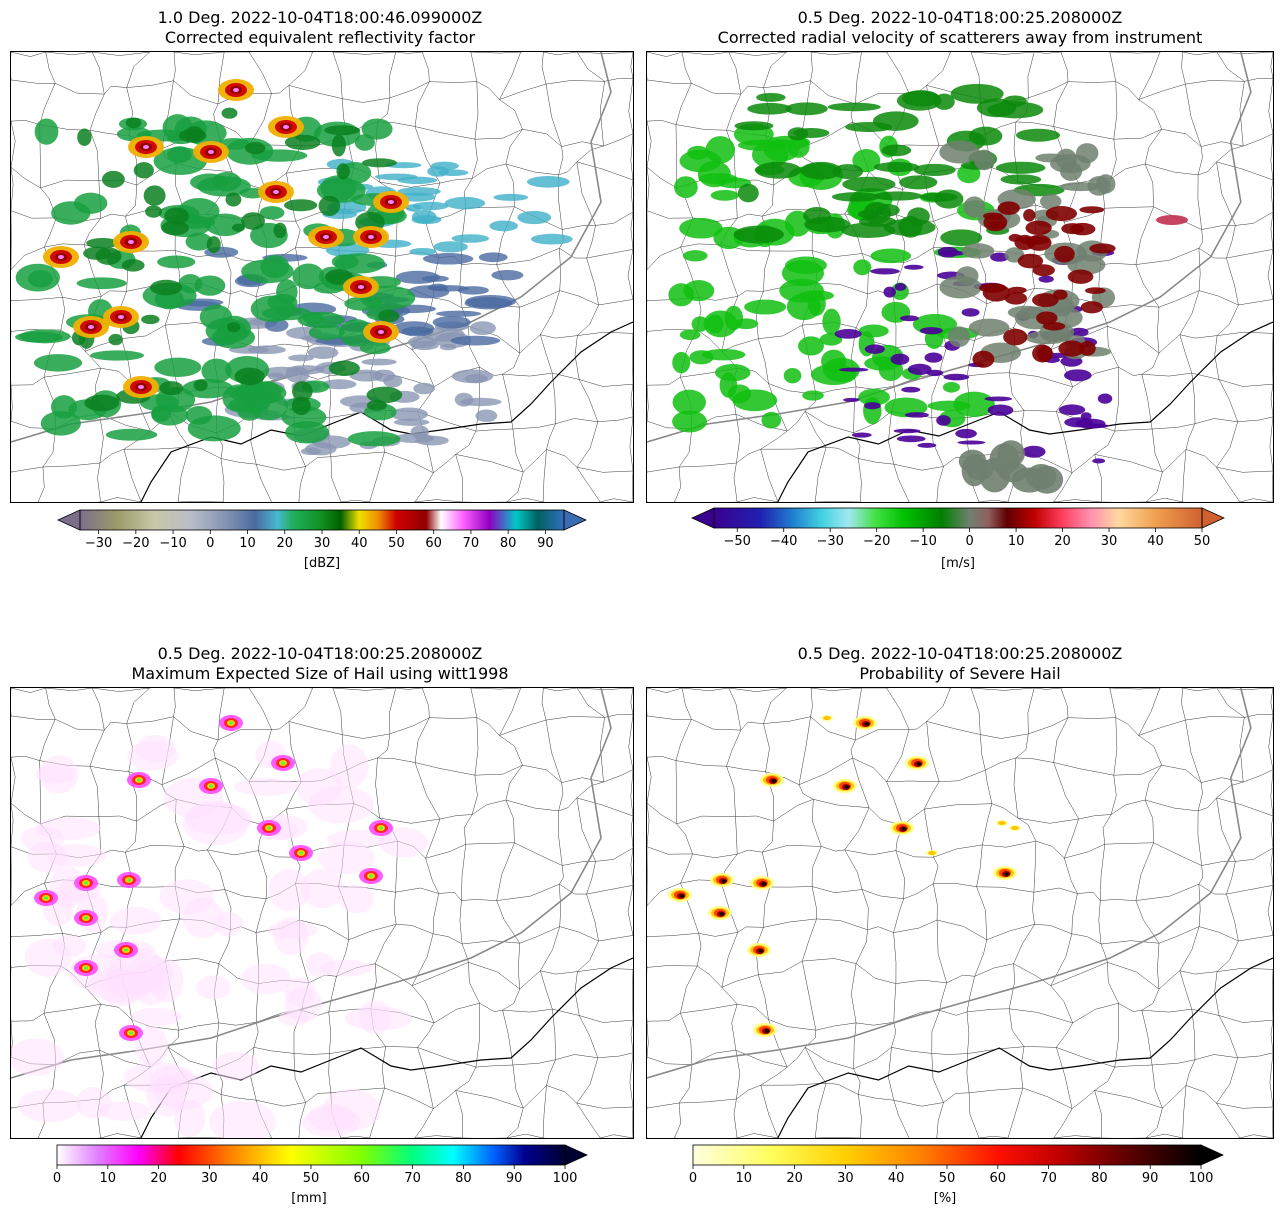  Describe the element at coordinates (737, 541) in the screenshot. I see `colorbar-tick-label: −50` at that location.